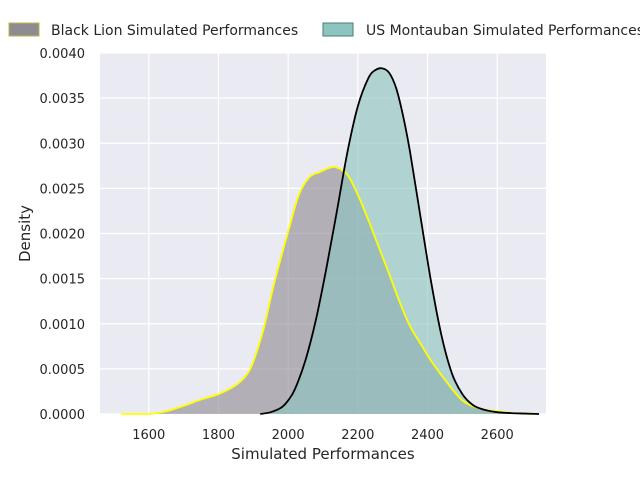  I want to click on y-tick-label: 0.0020, so click(63, 235).